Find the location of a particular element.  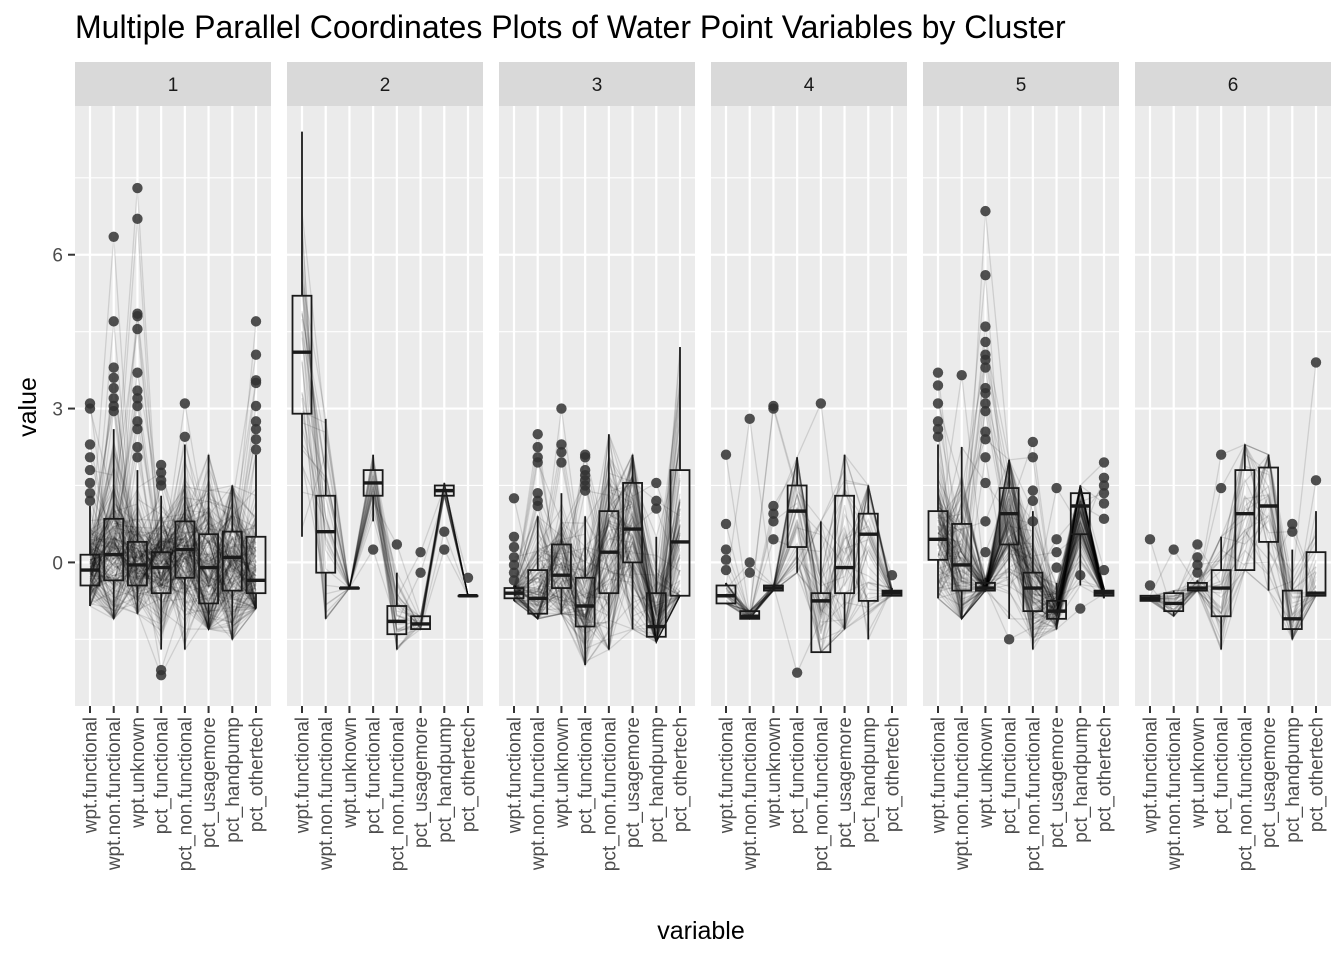

boxplot-pct_non.functional is located at coordinates (185, 547).